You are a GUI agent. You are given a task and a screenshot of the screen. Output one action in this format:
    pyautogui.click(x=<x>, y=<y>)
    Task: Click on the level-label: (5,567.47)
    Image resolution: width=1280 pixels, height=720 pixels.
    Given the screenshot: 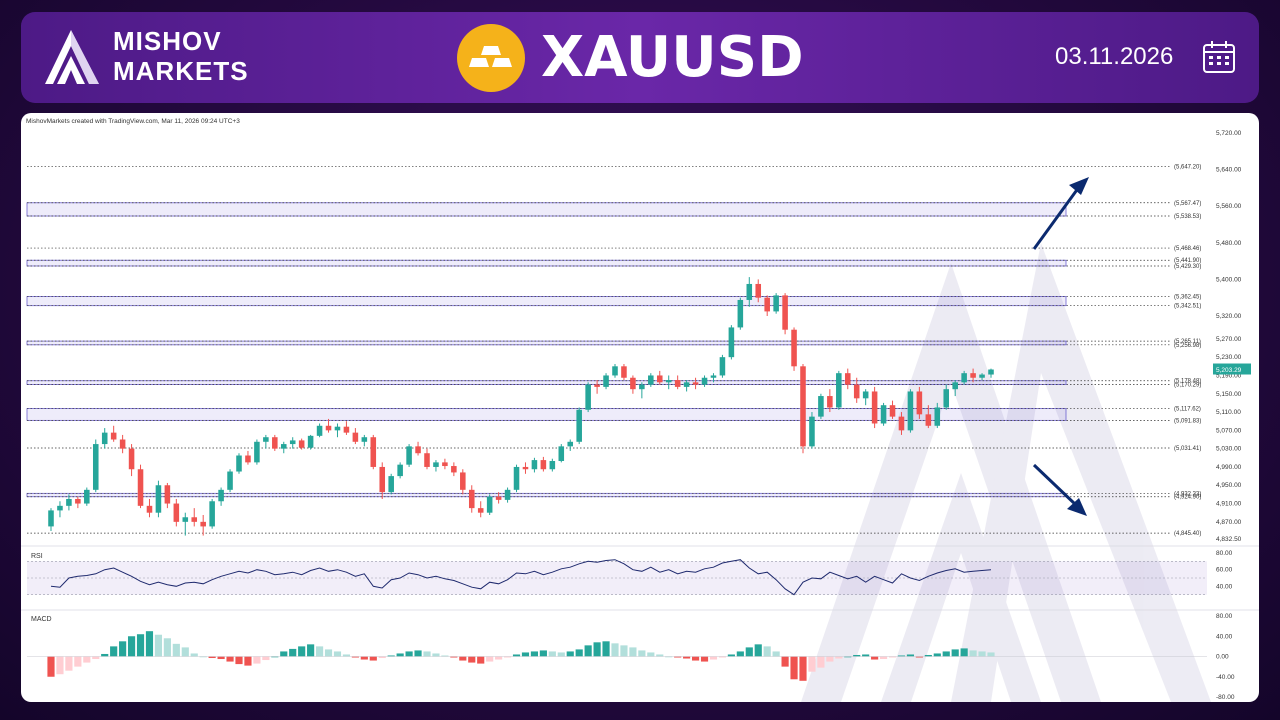 What is the action you would take?
    pyautogui.click(x=1187, y=204)
    